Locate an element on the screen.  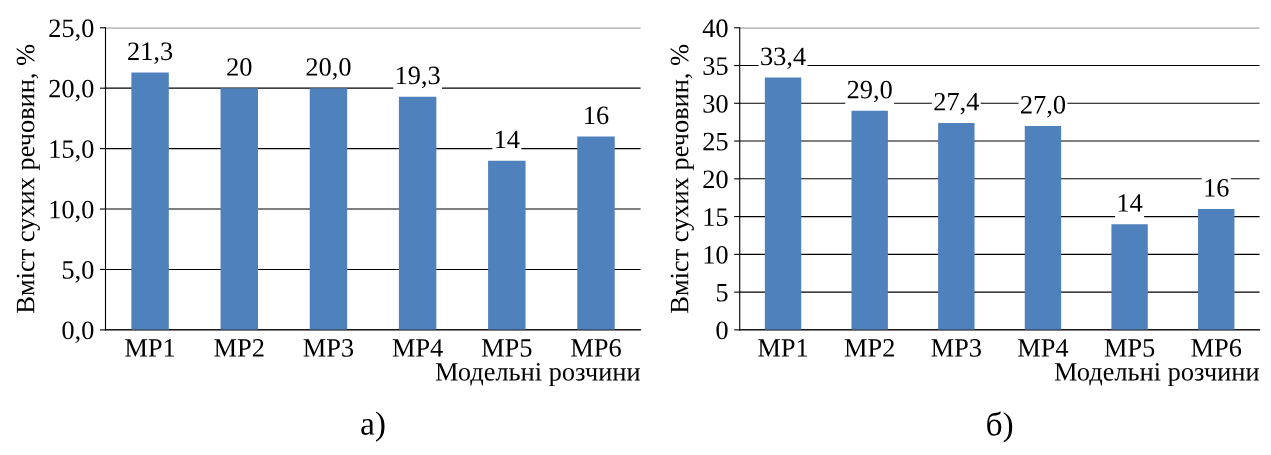
text: б) is located at coordinates (1000, 427).